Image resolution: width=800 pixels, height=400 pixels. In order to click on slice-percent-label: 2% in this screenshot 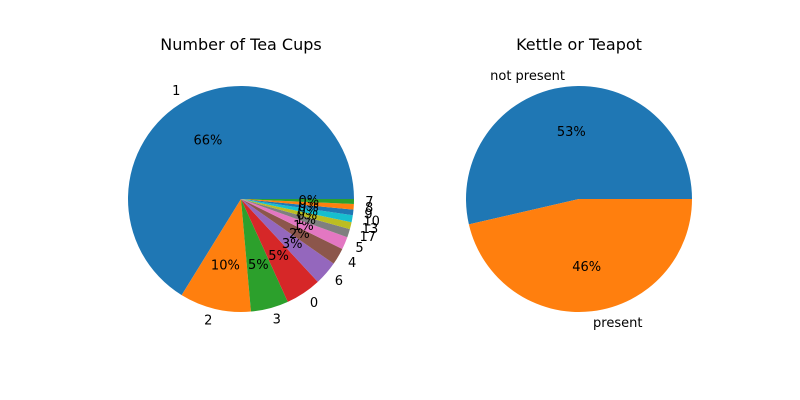, I will do `click(299, 234)`.